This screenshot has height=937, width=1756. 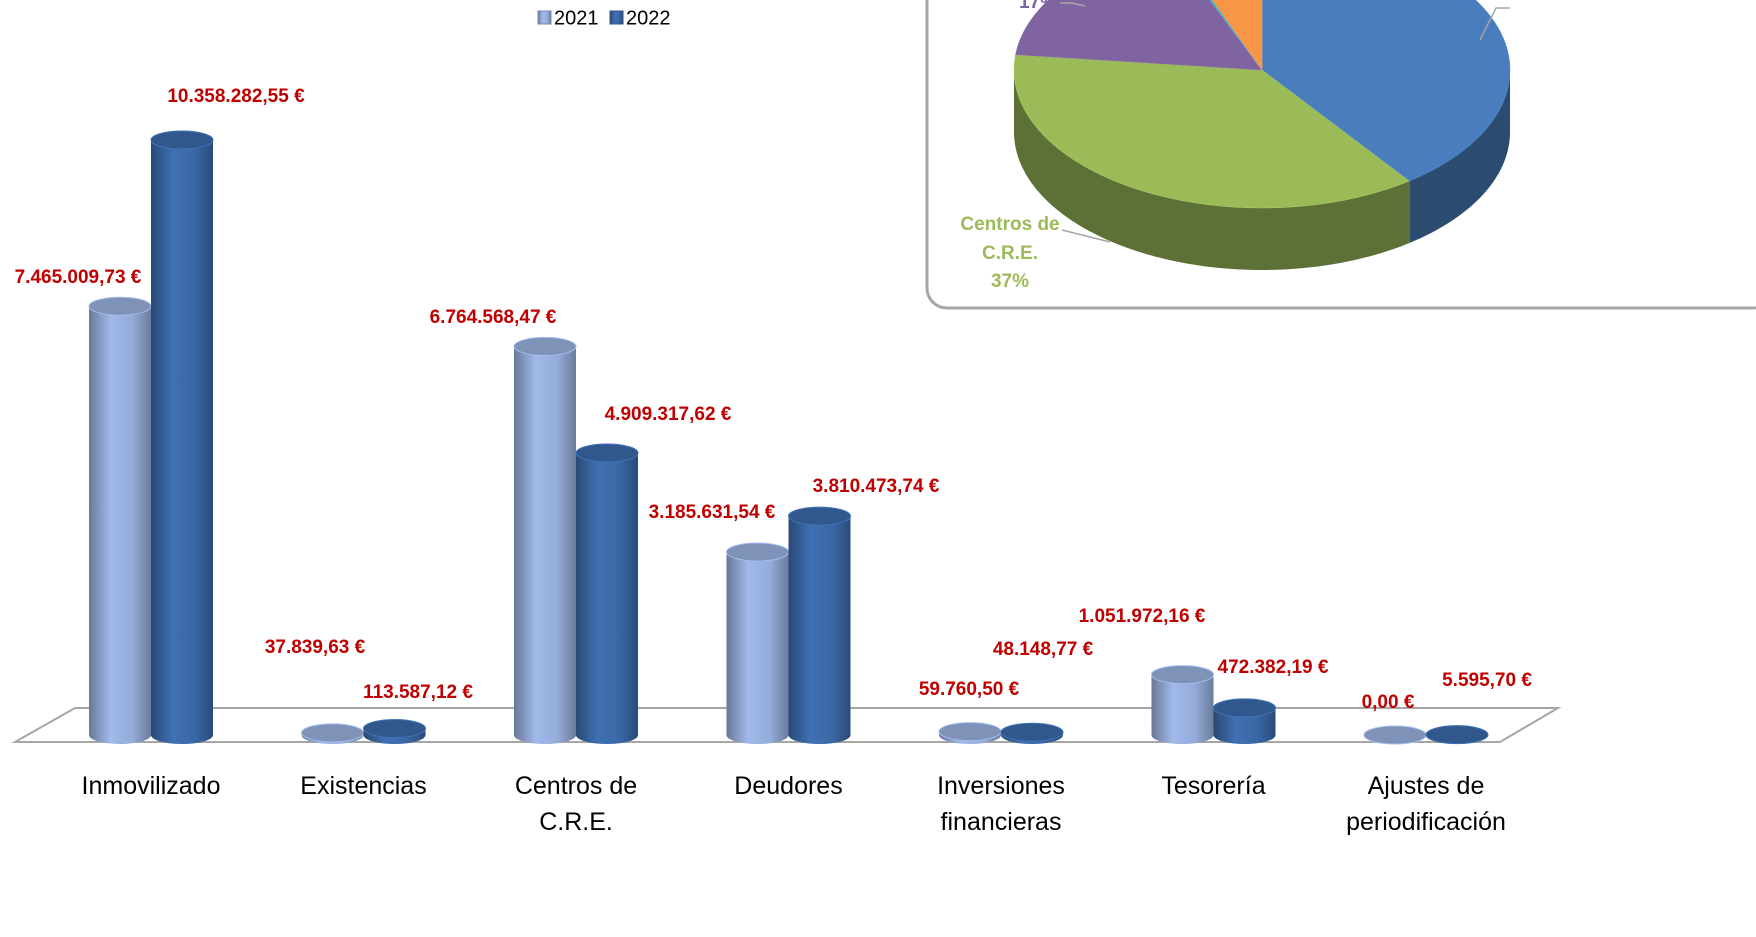 What do you see at coordinates (418, 692) in the screenshot?
I see `data-label: 113.587,12 €` at bounding box center [418, 692].